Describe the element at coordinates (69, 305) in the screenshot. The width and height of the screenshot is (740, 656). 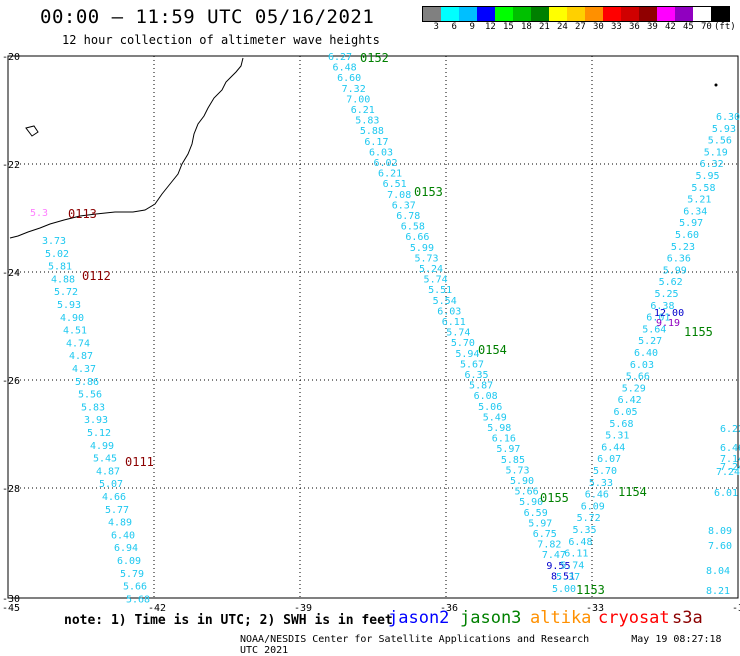
I see `swh-value-track-b: 5.93` at that location.